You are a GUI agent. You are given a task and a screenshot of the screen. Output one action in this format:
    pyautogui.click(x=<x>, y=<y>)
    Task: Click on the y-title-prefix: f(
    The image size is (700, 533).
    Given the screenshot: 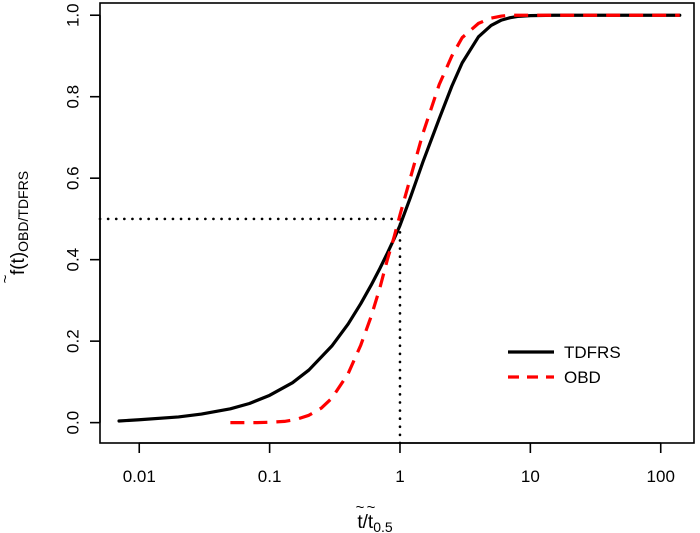 What is the action you would take?
    pyautogui.click(x=18, y=269)
    